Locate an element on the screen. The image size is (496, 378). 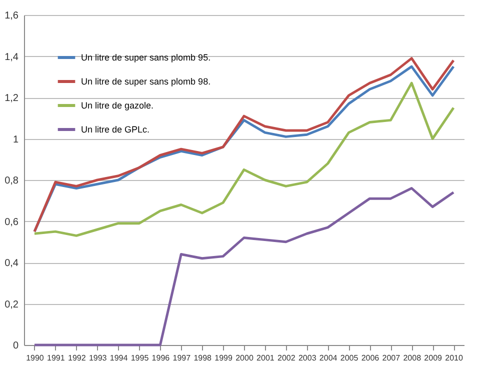
y-tick-label: 1,4 is located at coordinates (11, 57).